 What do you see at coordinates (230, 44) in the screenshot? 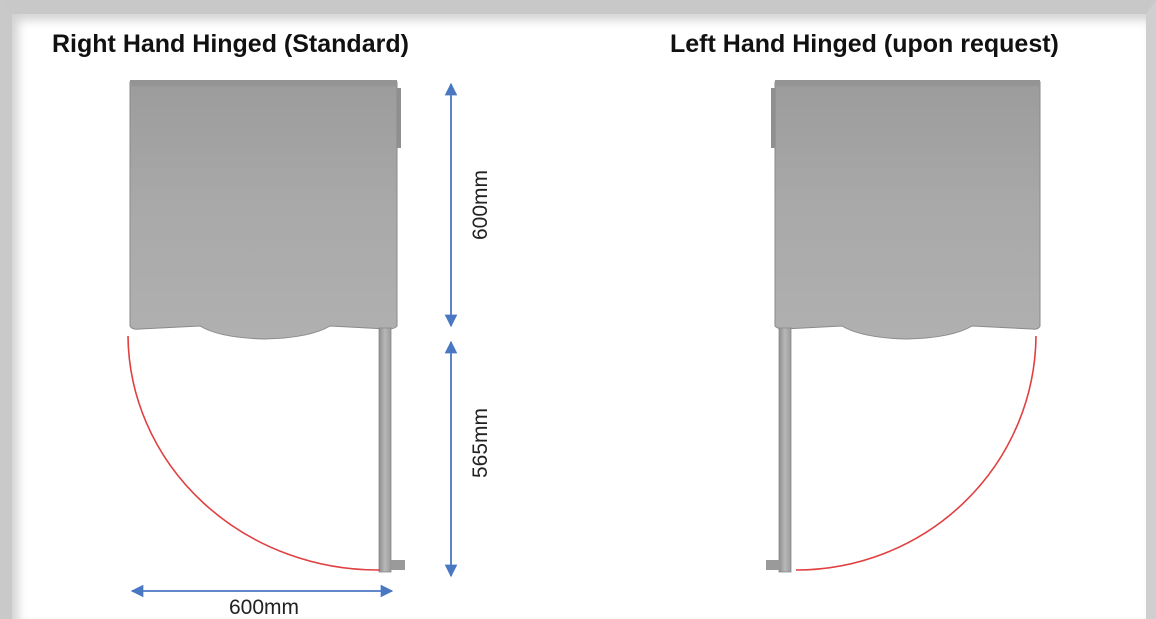
I see `right-hand-title: Right Hand Hinged (Standard)` at bounding box center [230, 44].